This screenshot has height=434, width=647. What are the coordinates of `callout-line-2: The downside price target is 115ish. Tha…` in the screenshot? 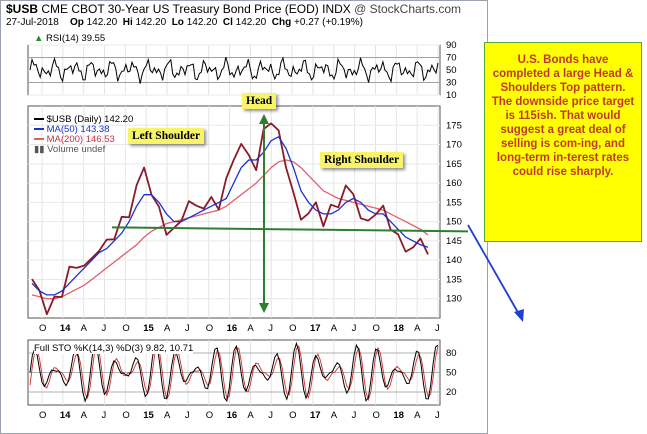 It's located at (563, 137).